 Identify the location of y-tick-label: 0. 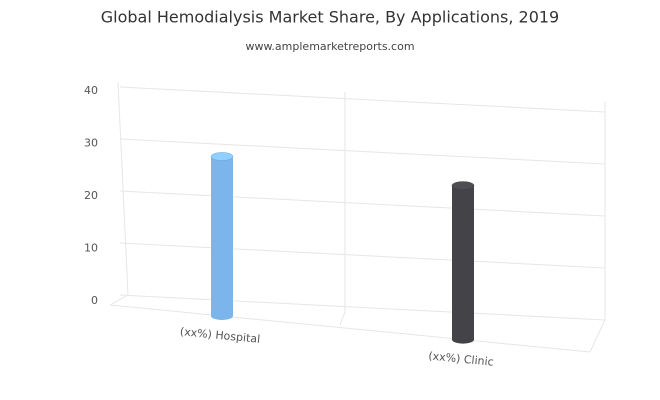
(94, 300).